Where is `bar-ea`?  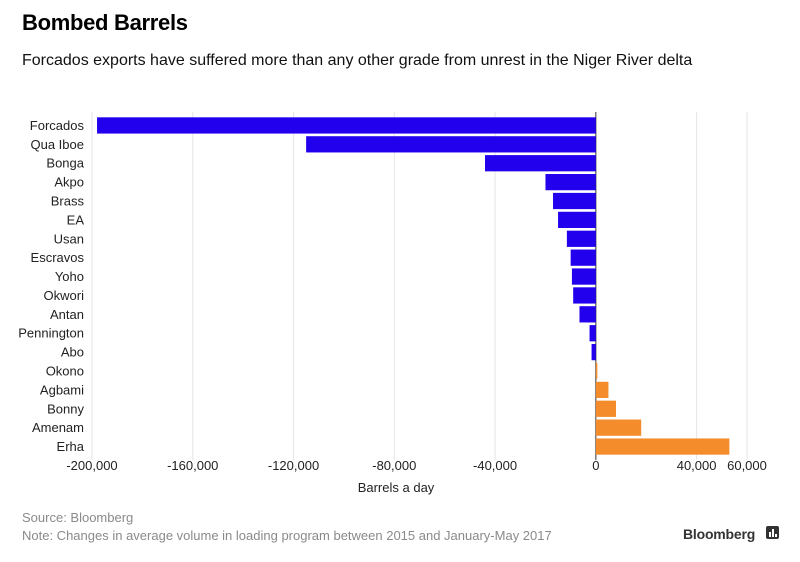 bar-ea is located at coordinates (577, 220).